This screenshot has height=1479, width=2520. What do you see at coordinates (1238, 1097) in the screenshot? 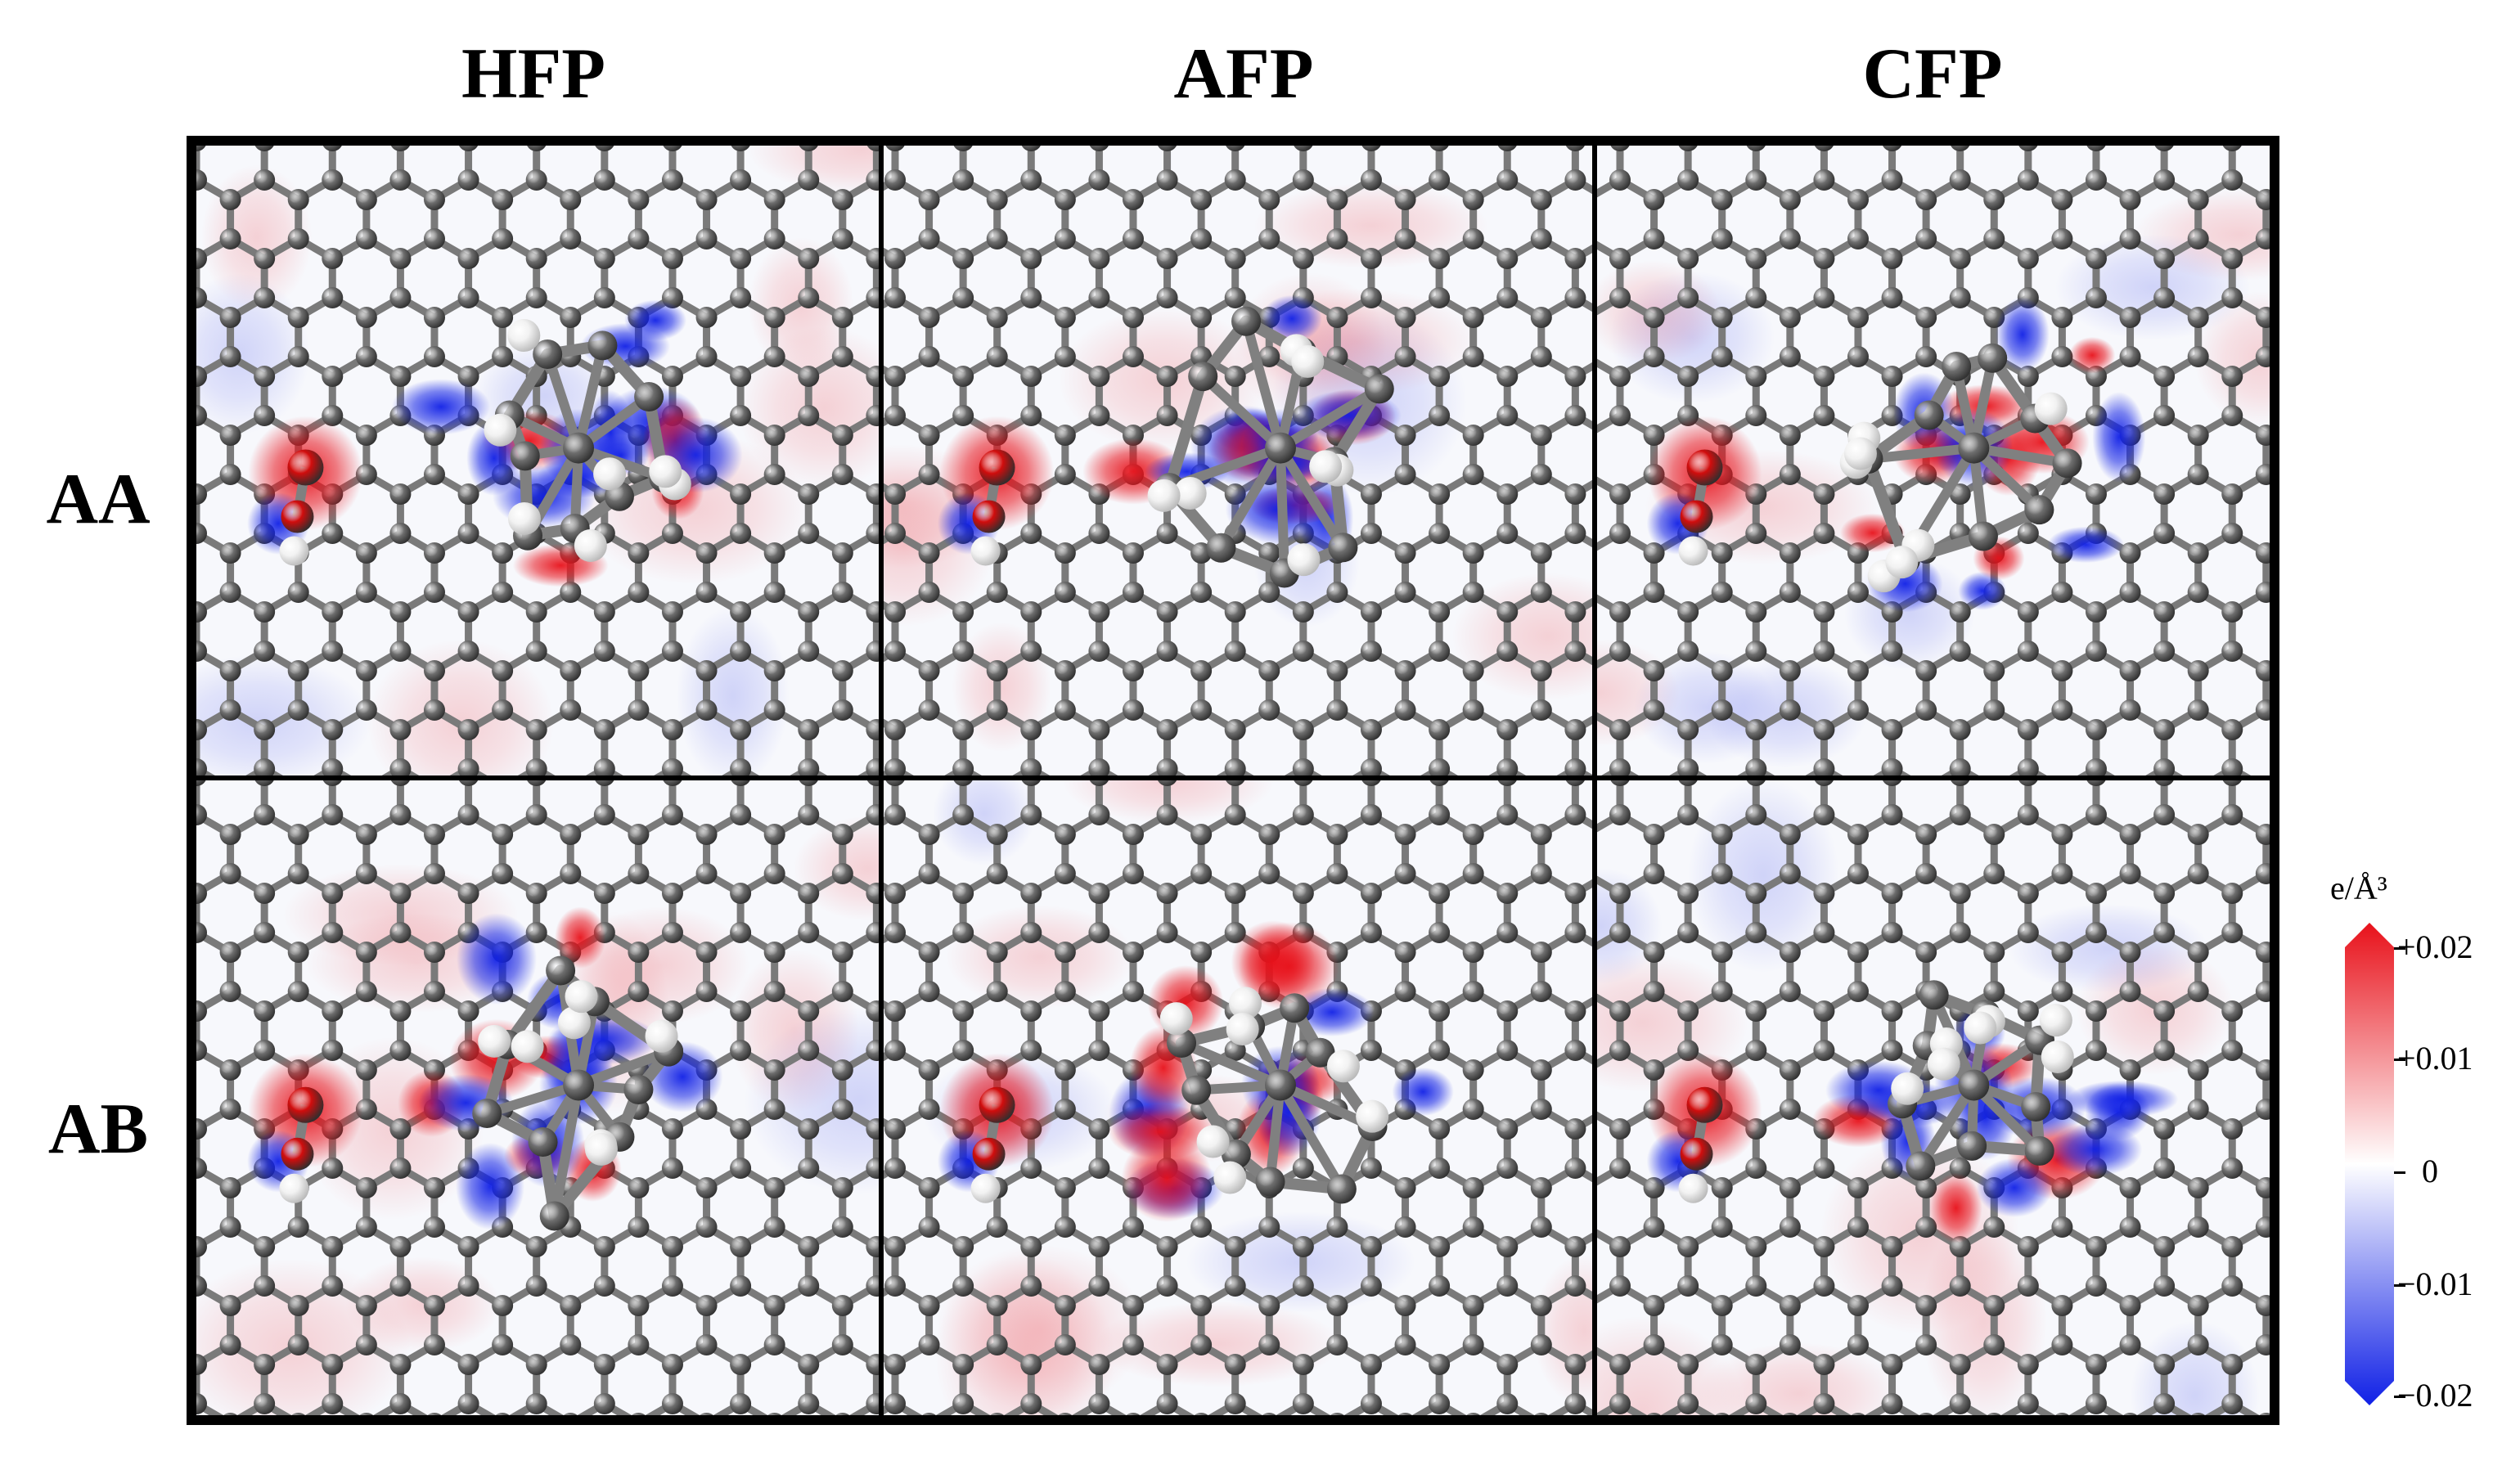
I see `panel-ab-afp` at bounding box center [1238, 1097].